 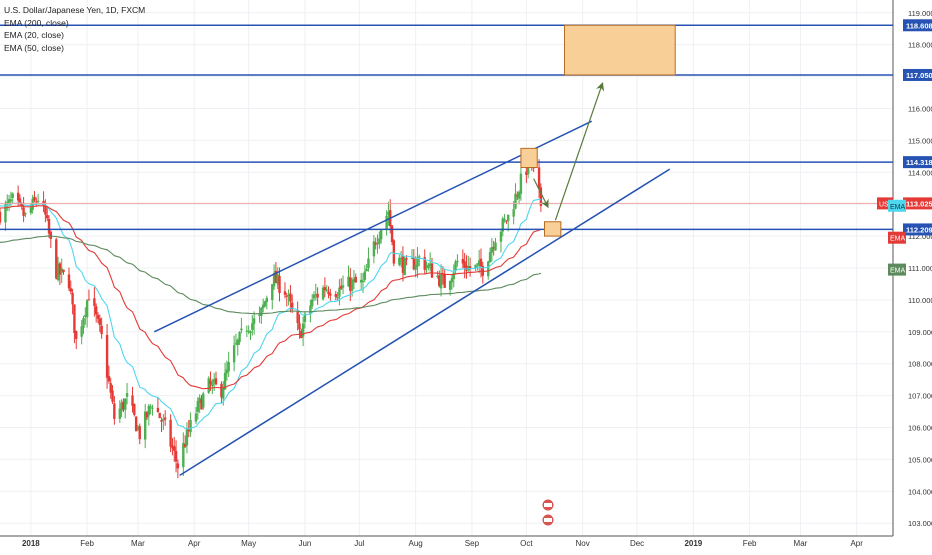 I want to click on level-price-label: 118.608, so click(x=919, y=25).